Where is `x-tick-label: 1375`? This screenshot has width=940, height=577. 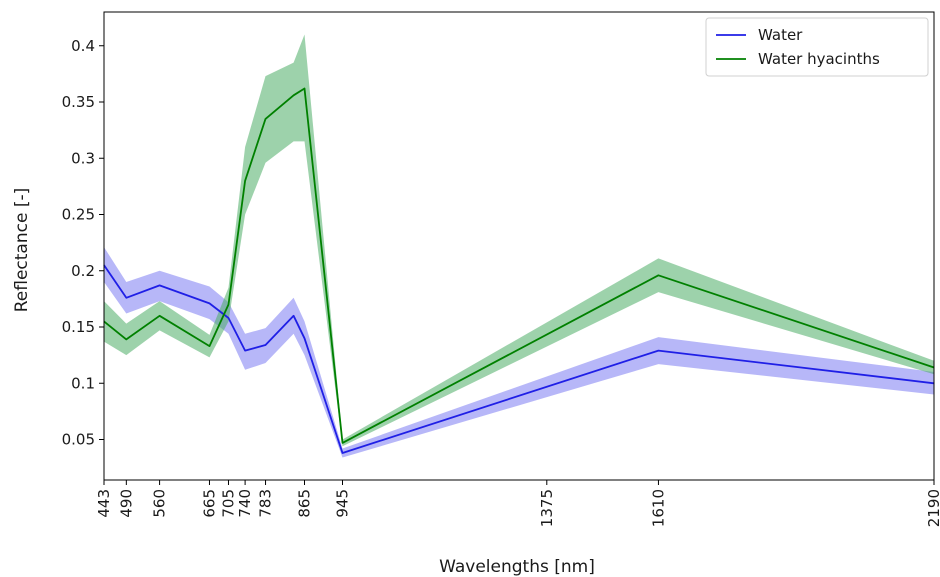 x-tick-label: 1375 is located at coordinates (547, 508).